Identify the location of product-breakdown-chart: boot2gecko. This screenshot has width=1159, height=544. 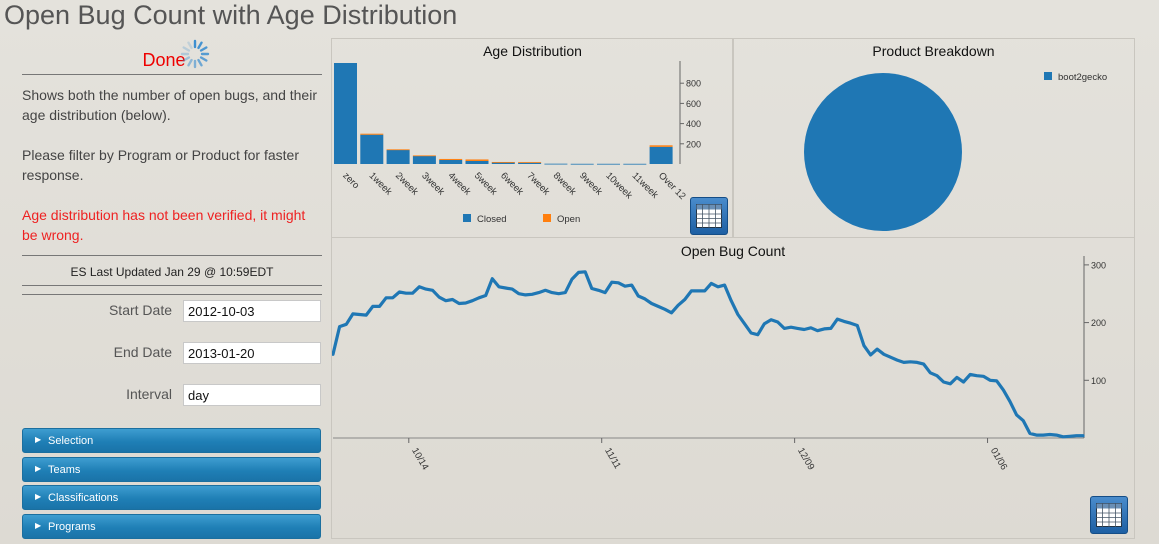
(955, 151).